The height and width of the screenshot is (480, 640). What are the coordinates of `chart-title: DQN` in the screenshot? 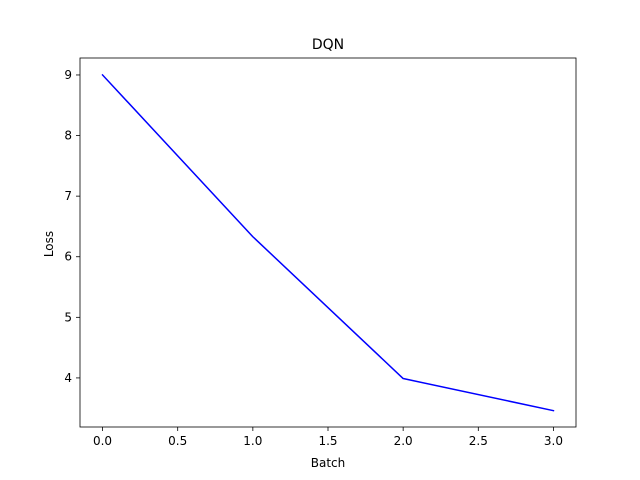 It's located at (328, 45).